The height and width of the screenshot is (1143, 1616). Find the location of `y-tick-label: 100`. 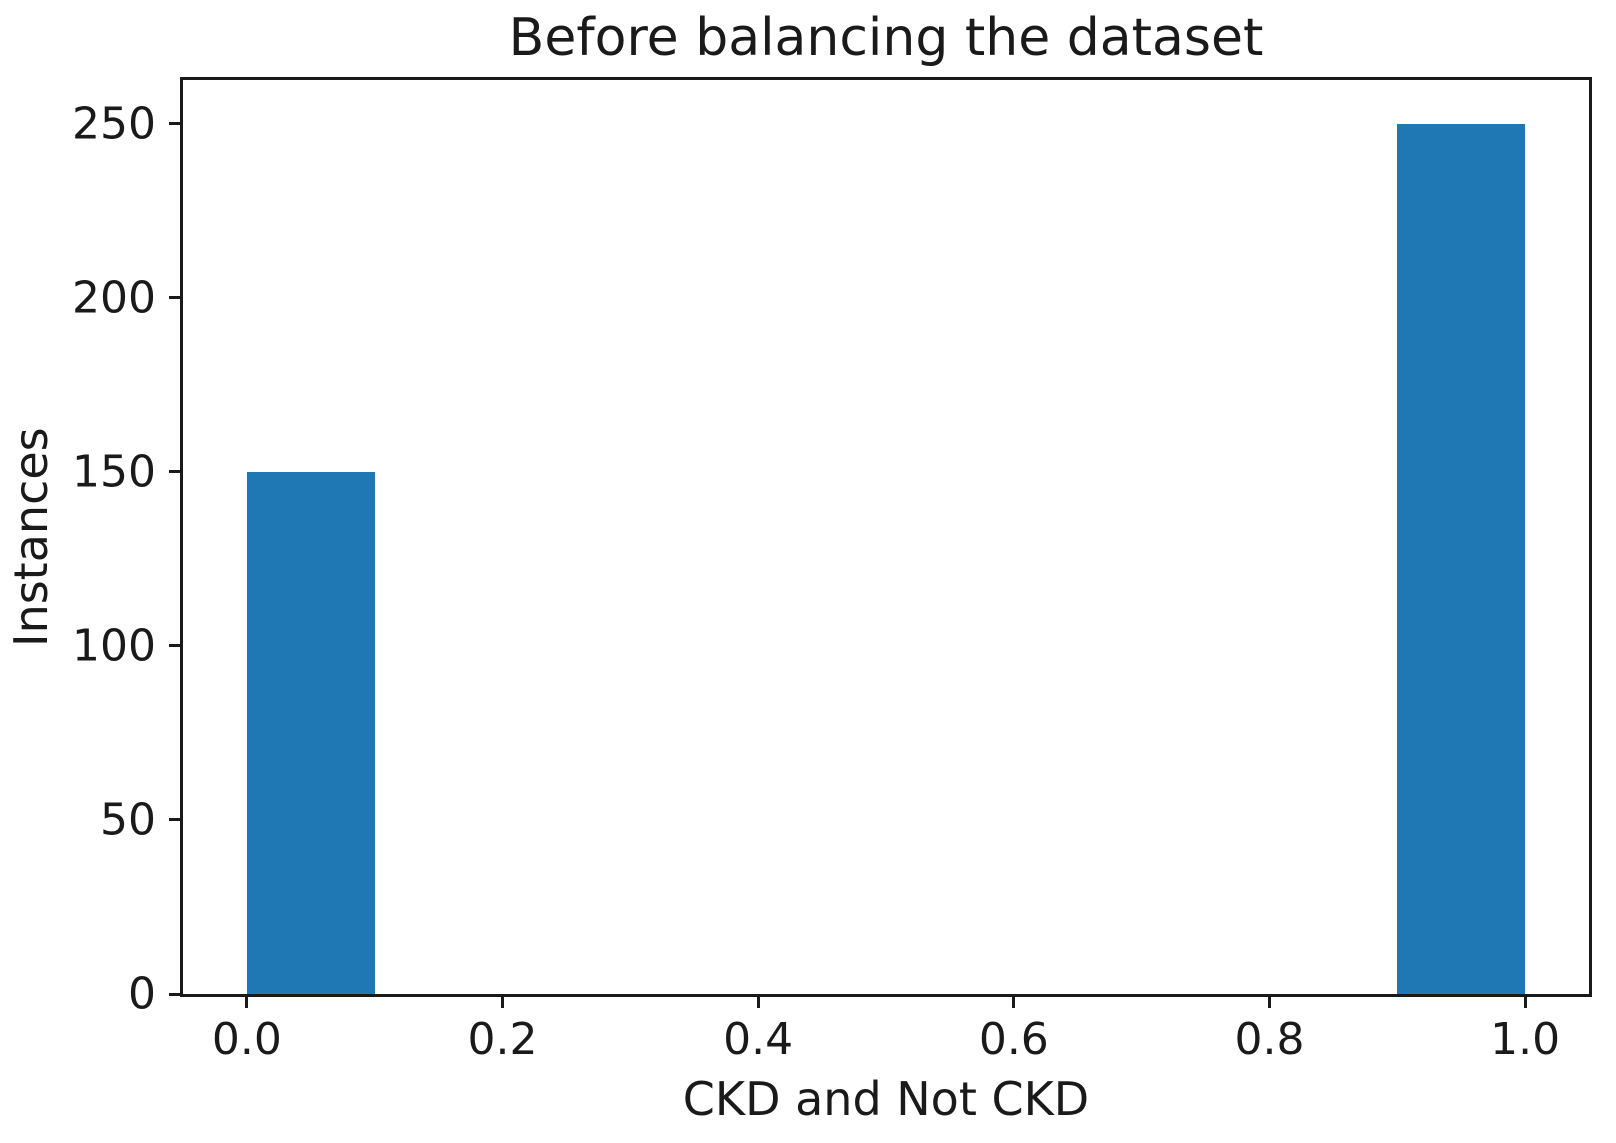

y-tick-label: 100 is located at coordinates (114, 646).